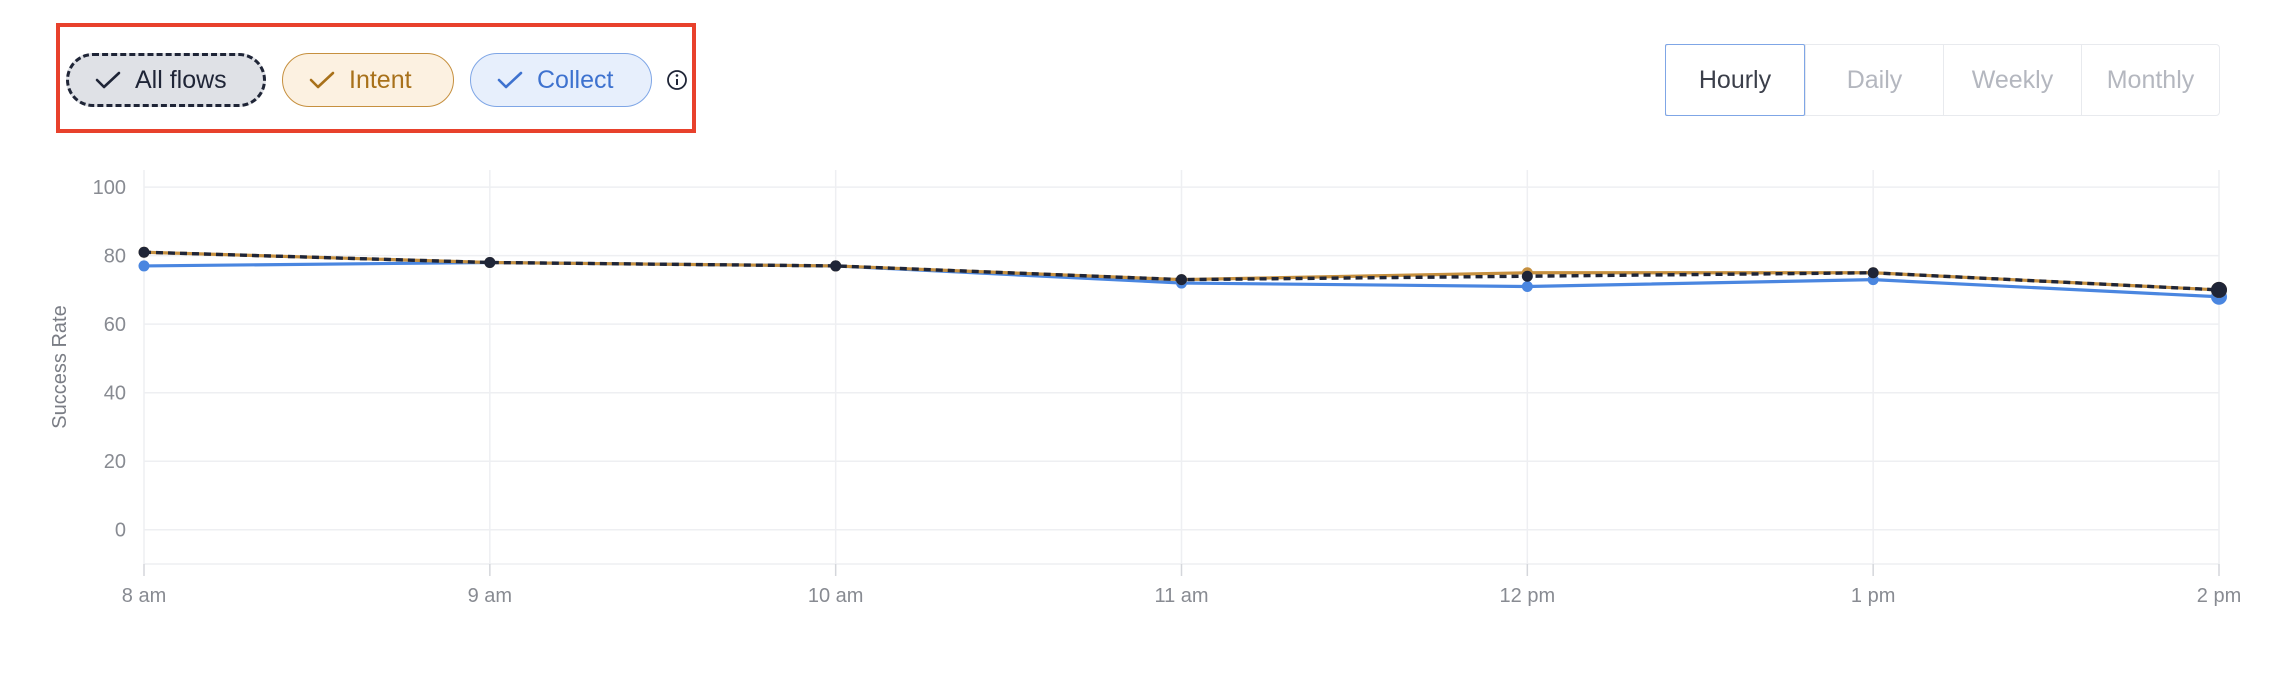  Describe the element at coordinates (144, 596) in the screenshot. I see `x-tick-label: 8 am` at that location.